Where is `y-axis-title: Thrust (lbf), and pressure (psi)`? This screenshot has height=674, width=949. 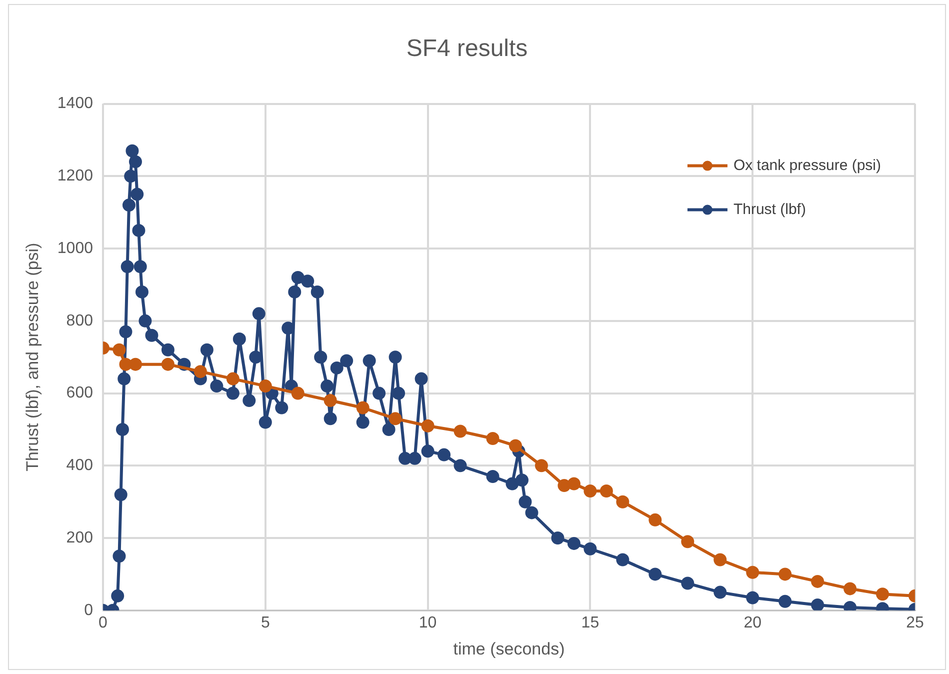
y-axis-title: Thrust (lbf), and pressure (psi) is located at coordinates (32, 357).